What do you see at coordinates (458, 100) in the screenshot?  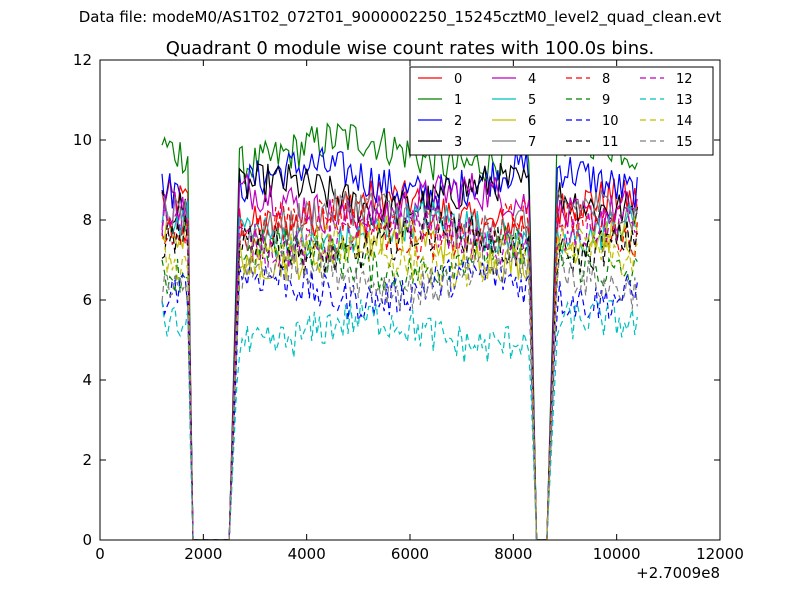 I see `legend-label-1: 1` at bounding box center [458, 100].